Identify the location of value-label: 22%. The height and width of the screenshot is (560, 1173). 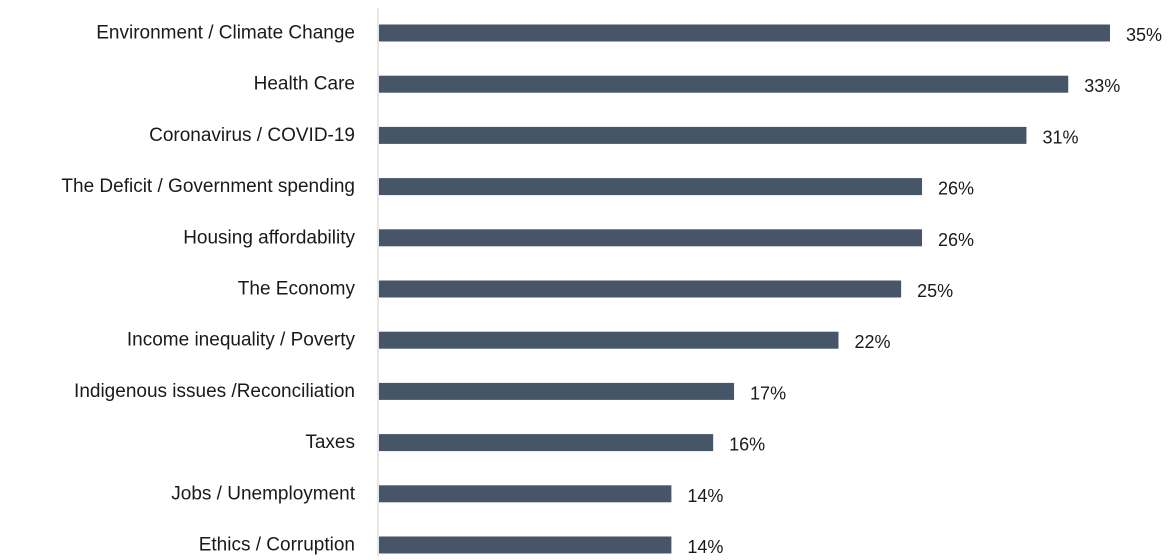
(872, 342).